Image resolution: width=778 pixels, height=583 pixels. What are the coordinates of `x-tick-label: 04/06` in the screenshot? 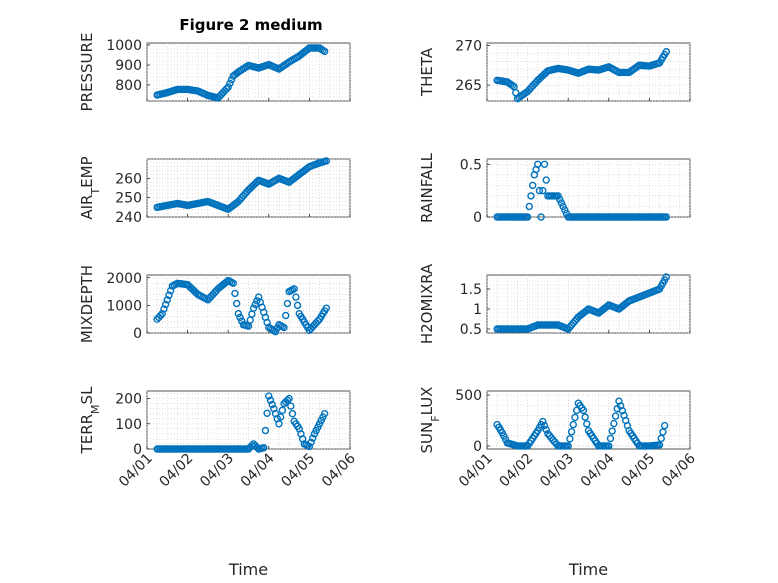 It's located at (339, 470).